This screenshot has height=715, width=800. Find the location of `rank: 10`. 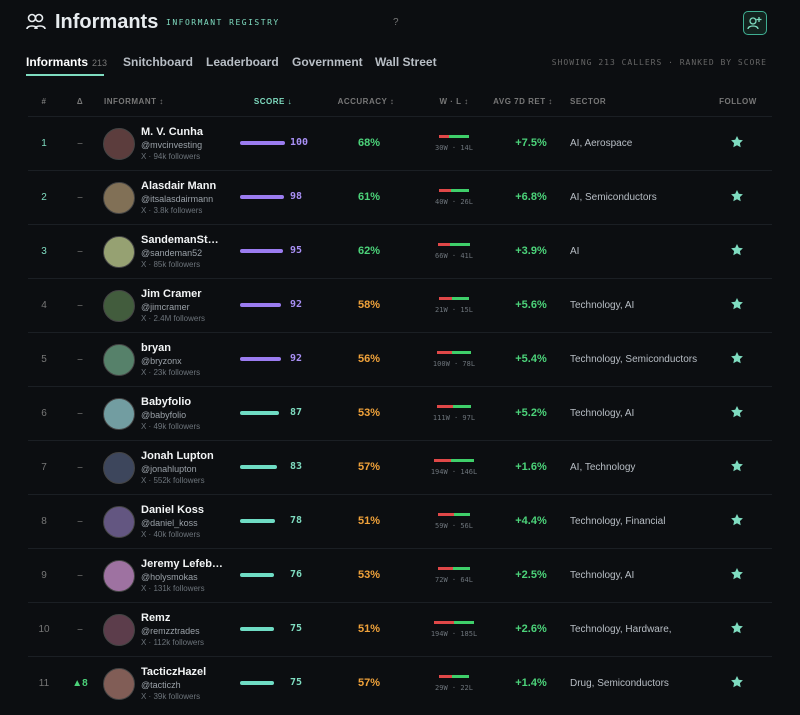

rank: 10 is located at coordinates (44, 629).